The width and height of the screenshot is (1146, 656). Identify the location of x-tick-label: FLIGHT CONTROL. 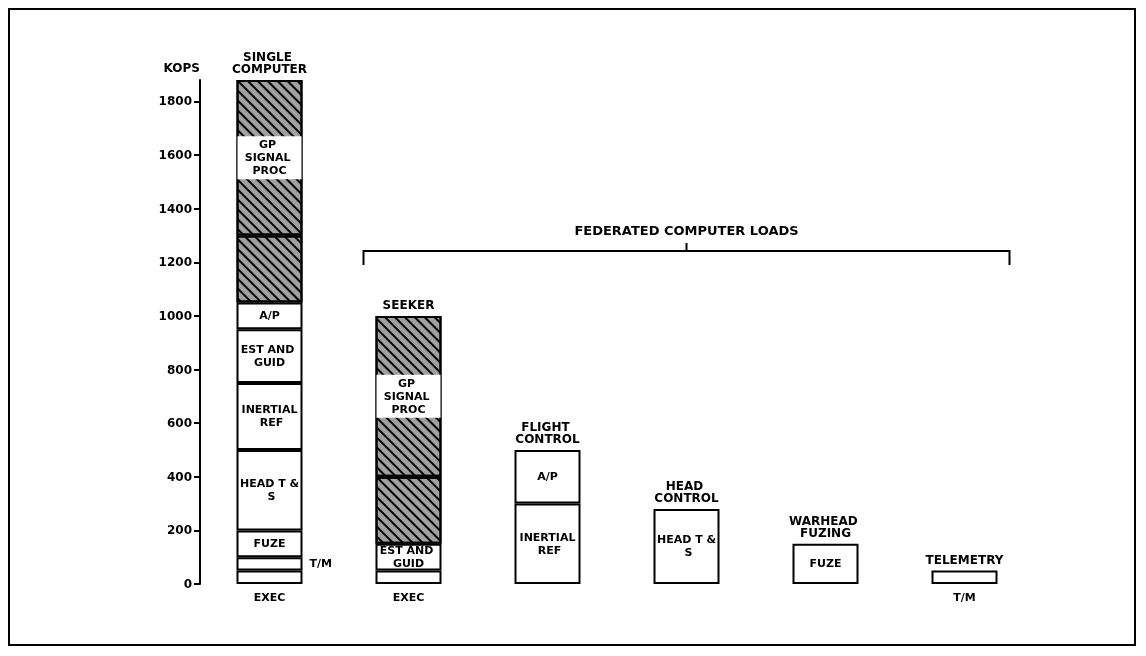
(548, 432).